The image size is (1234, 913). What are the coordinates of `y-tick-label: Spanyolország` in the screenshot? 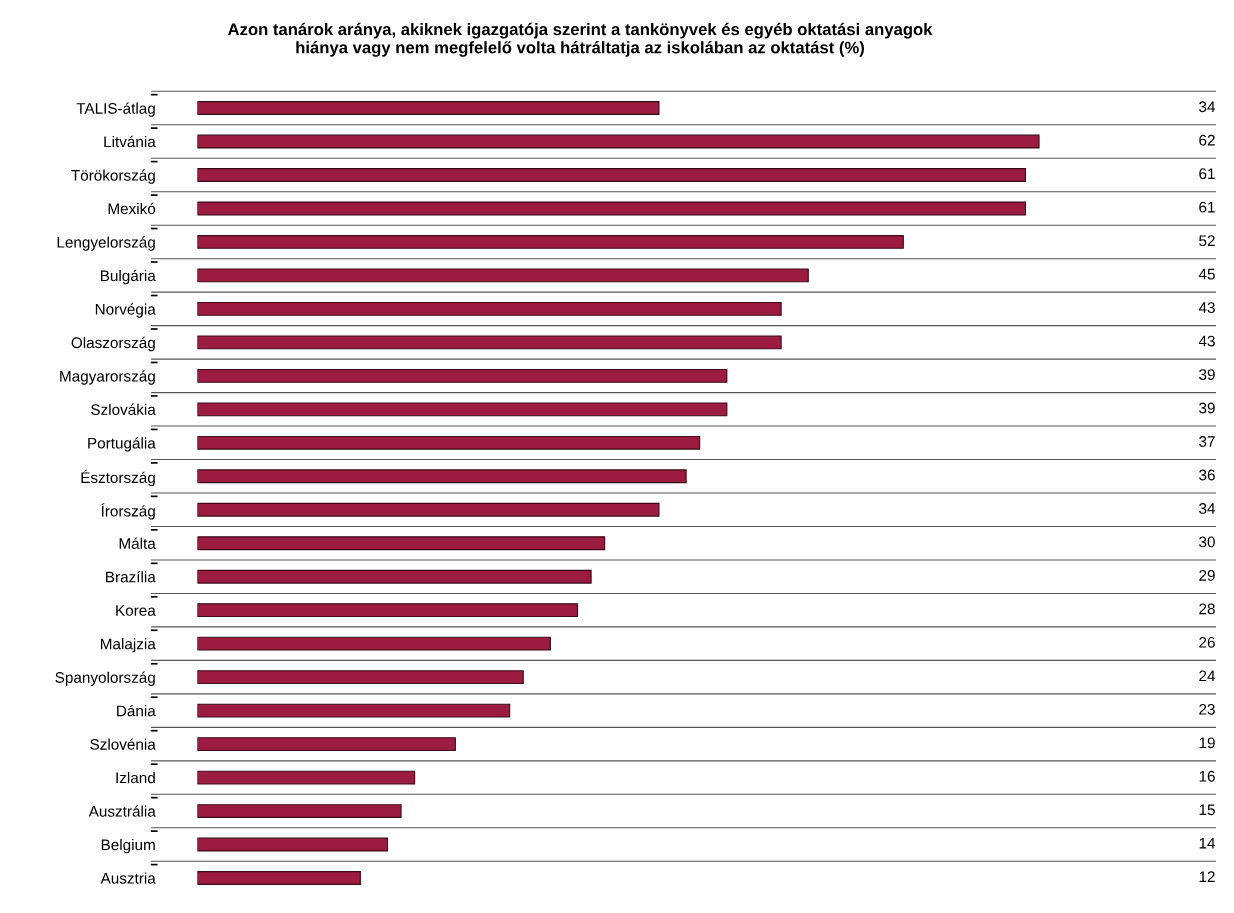 It's located at (105, 678).